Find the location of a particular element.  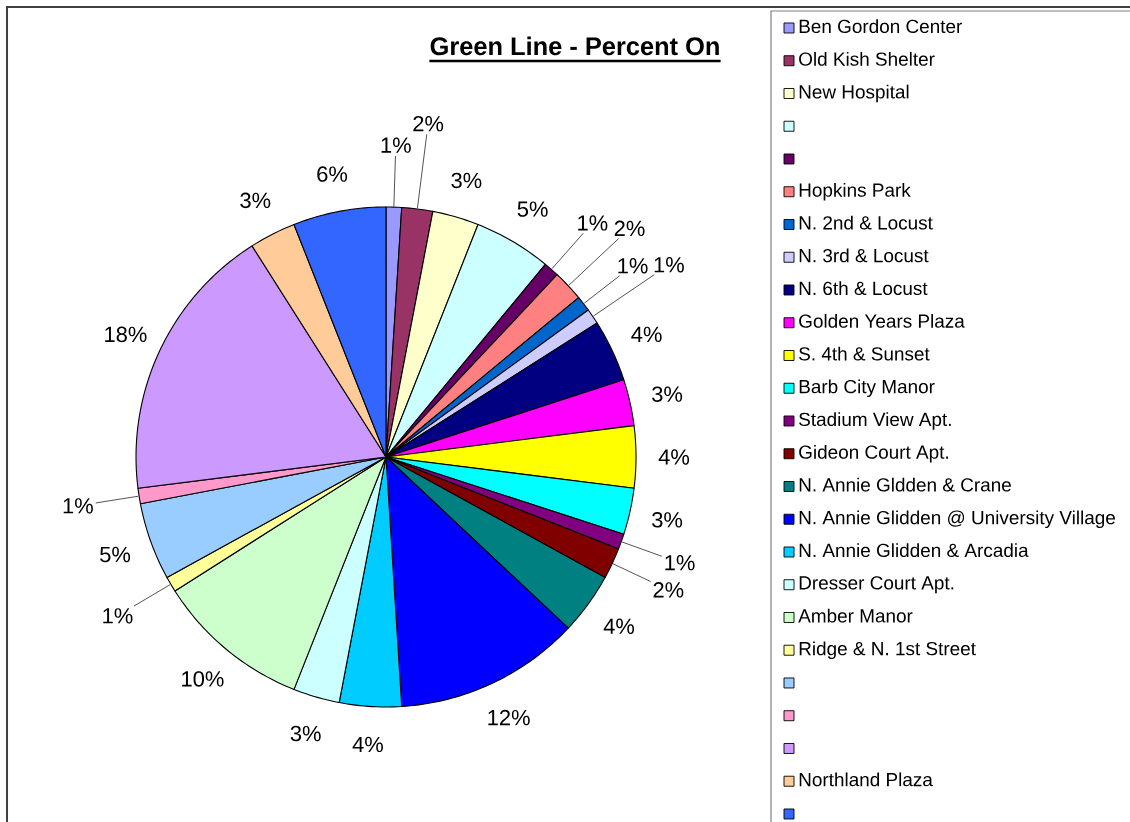

data-label: 10% is located at coordinates (203, 679).